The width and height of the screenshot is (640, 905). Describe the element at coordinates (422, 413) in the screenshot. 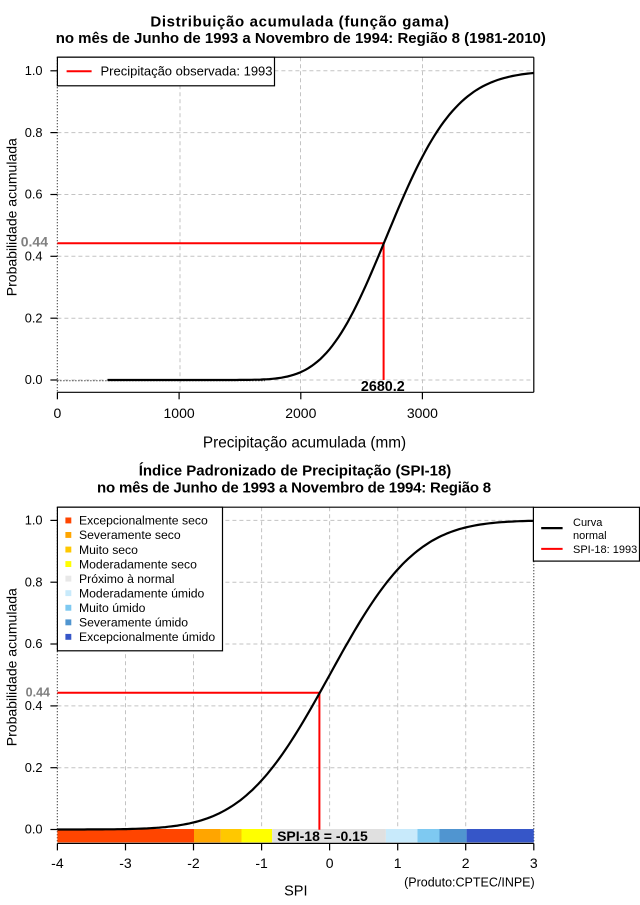

I see `svg-text: 3000` at that location.